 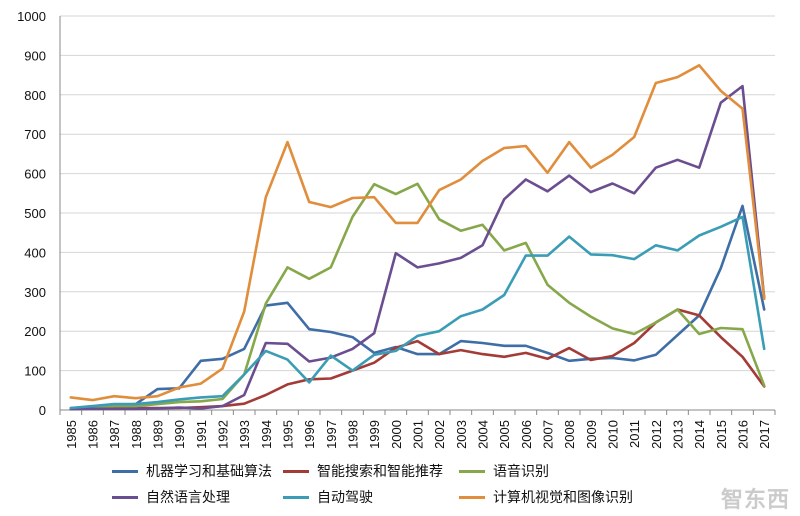 What do you see at coordinates (35, 371) in the screenshot?
I see `y-tick-label: 100` at bounding box center [35, 371].